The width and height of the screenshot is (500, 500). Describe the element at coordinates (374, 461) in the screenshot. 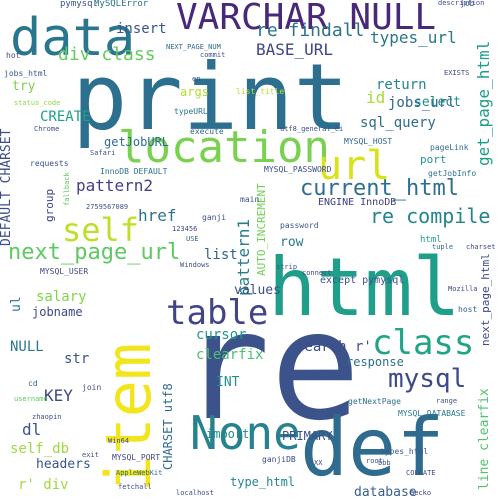

I see `word: root` at that location.